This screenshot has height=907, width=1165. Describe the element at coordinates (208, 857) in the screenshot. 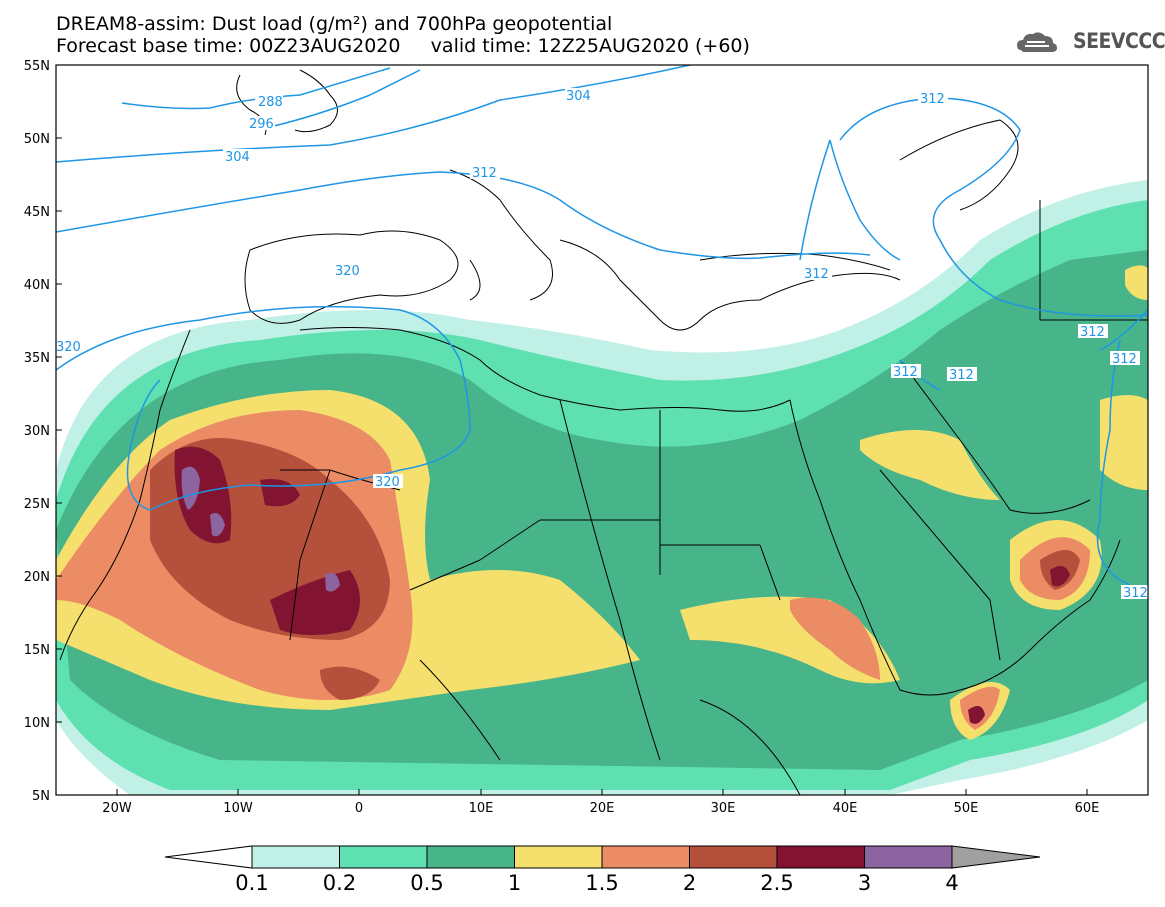

I see `colorbar-under-arrow` at that location.